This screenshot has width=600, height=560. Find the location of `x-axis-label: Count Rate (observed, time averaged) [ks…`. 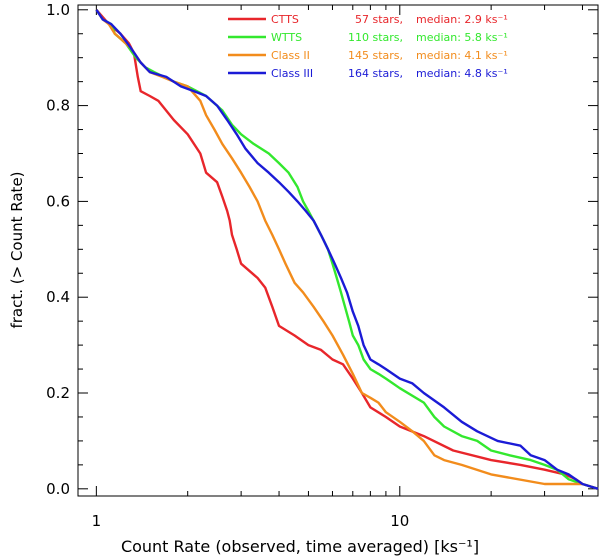

x-axis-label: Count Rate (observed, time averaged) [ks… is located at coordinates (300, 546).